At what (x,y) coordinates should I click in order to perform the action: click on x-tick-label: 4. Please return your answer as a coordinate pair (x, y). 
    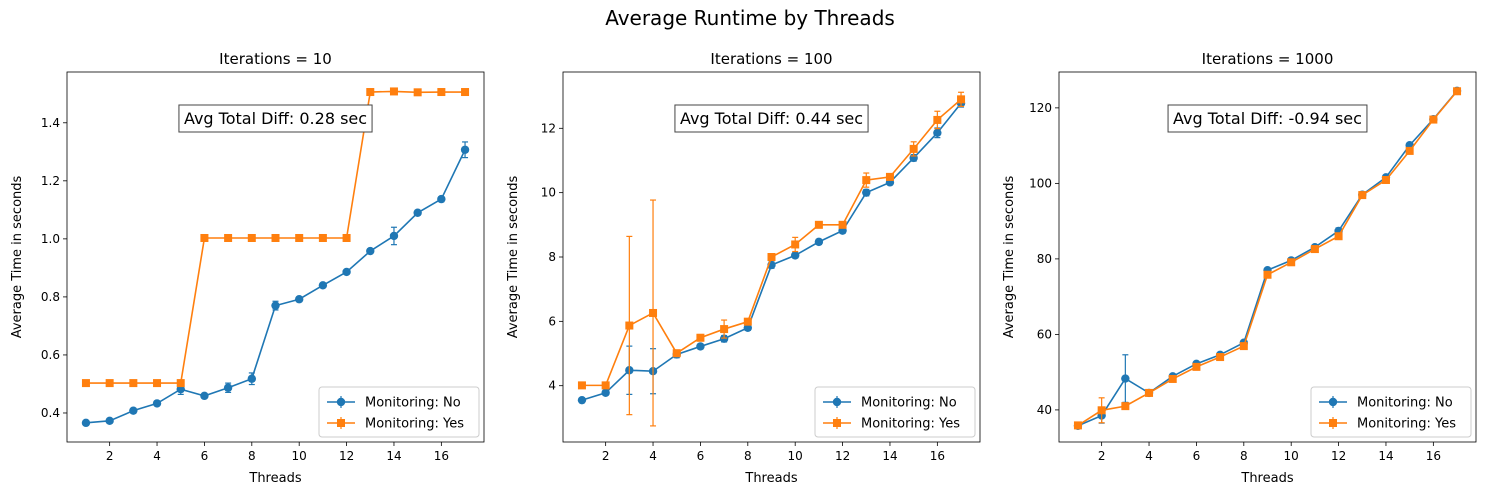
    Looking at the image, I should click on (157, 456).